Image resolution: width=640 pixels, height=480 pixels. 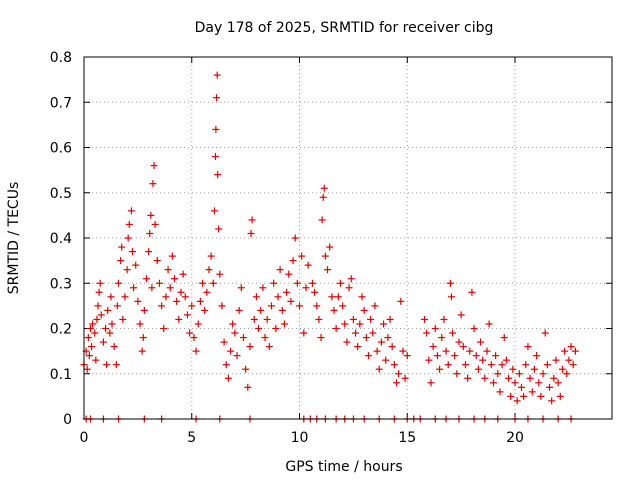 I want to click on x-tick-label: 5, so click(x=191, y=438).